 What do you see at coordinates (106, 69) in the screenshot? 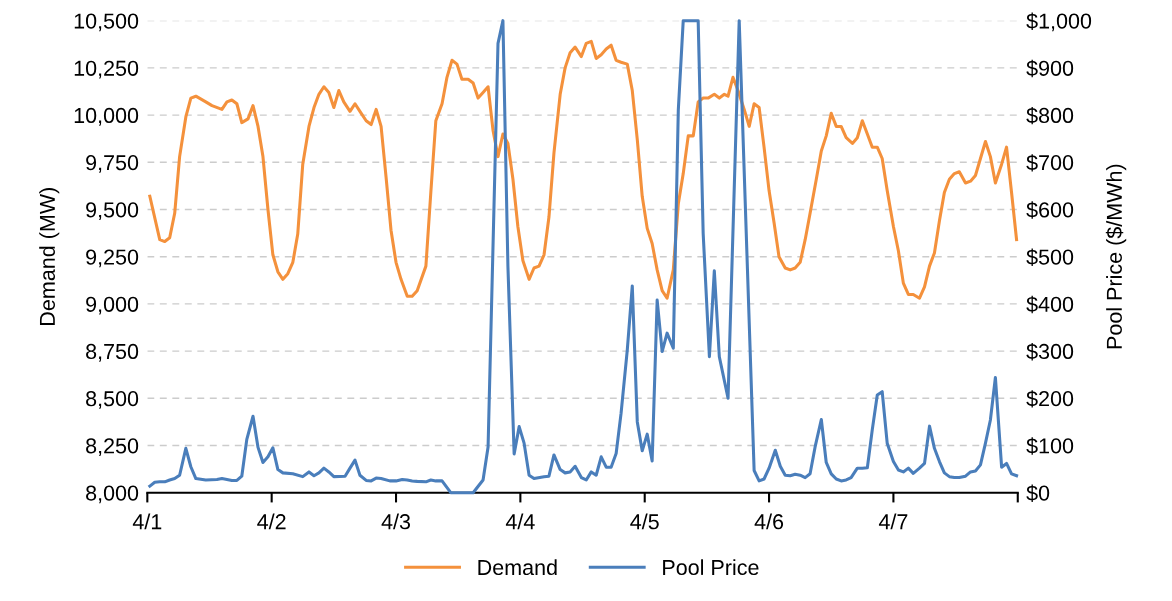
I see `y-tick-label: 10,250` at bounding box center [106, 69].